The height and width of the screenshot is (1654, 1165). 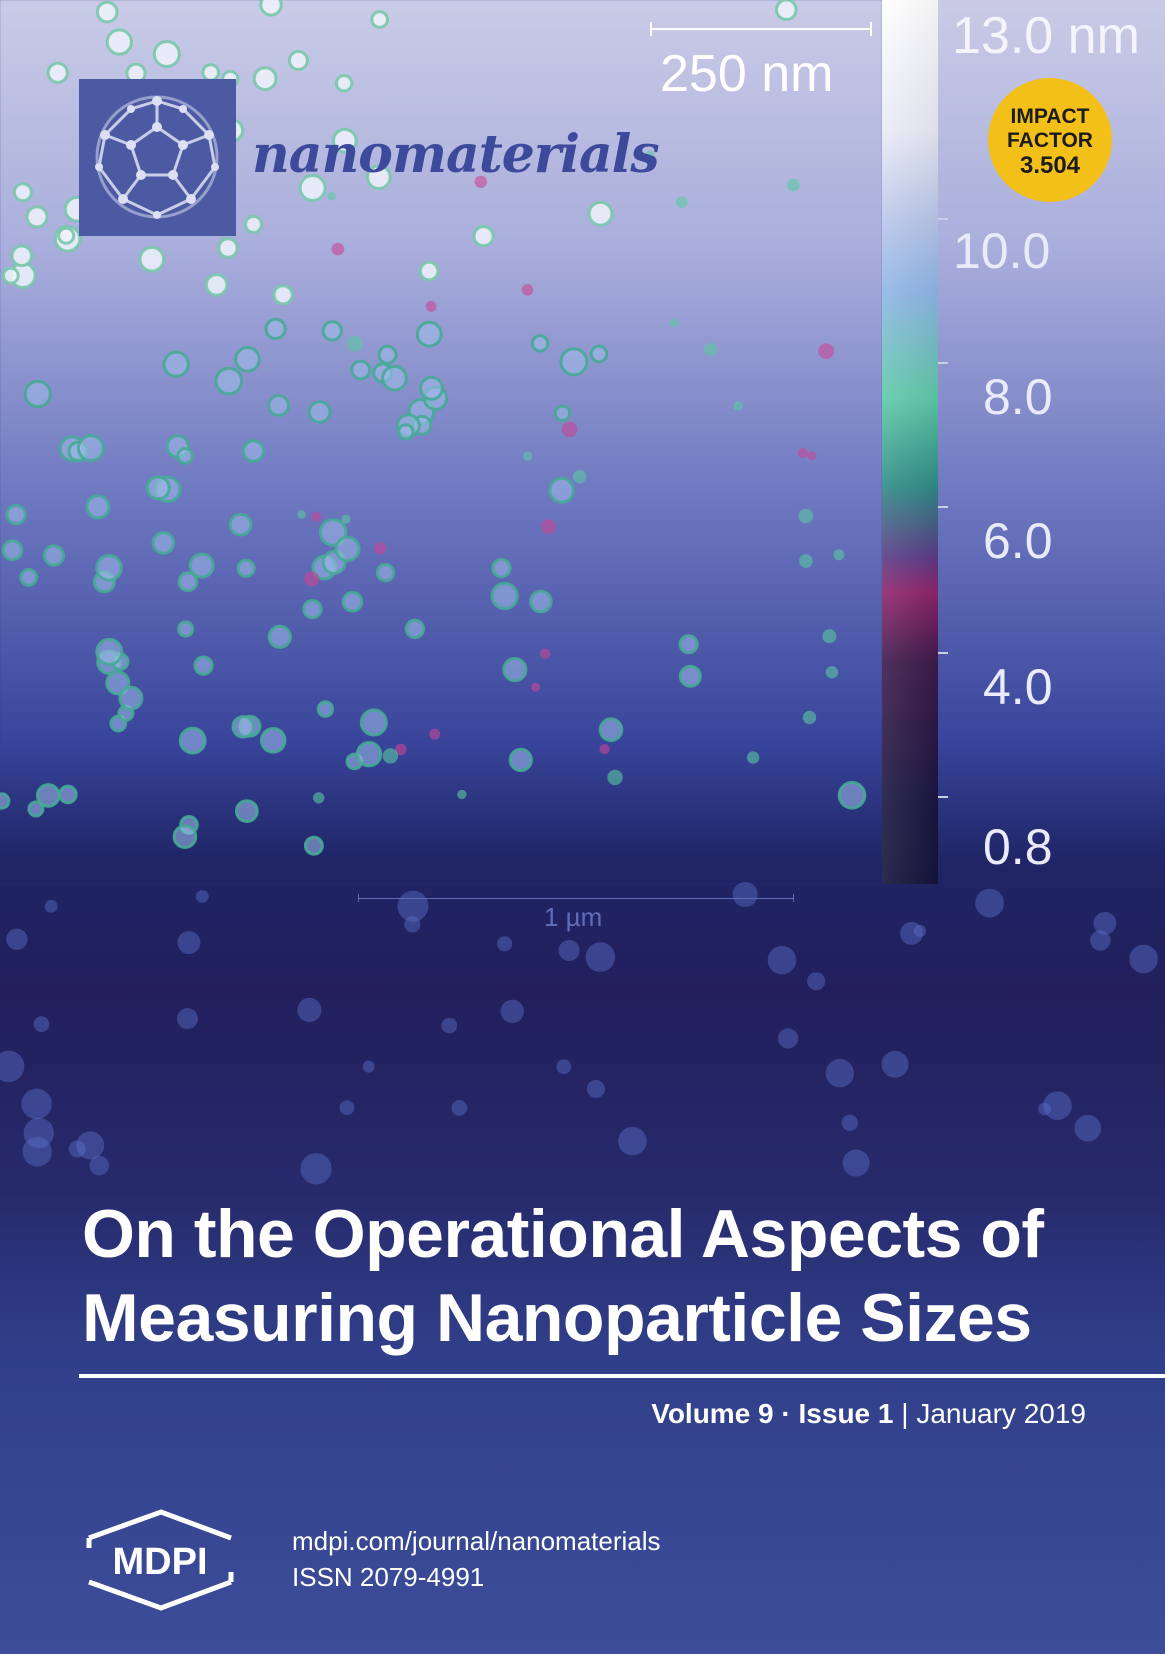 I want to click on colorbar-shade, so click(x=910, y=442).